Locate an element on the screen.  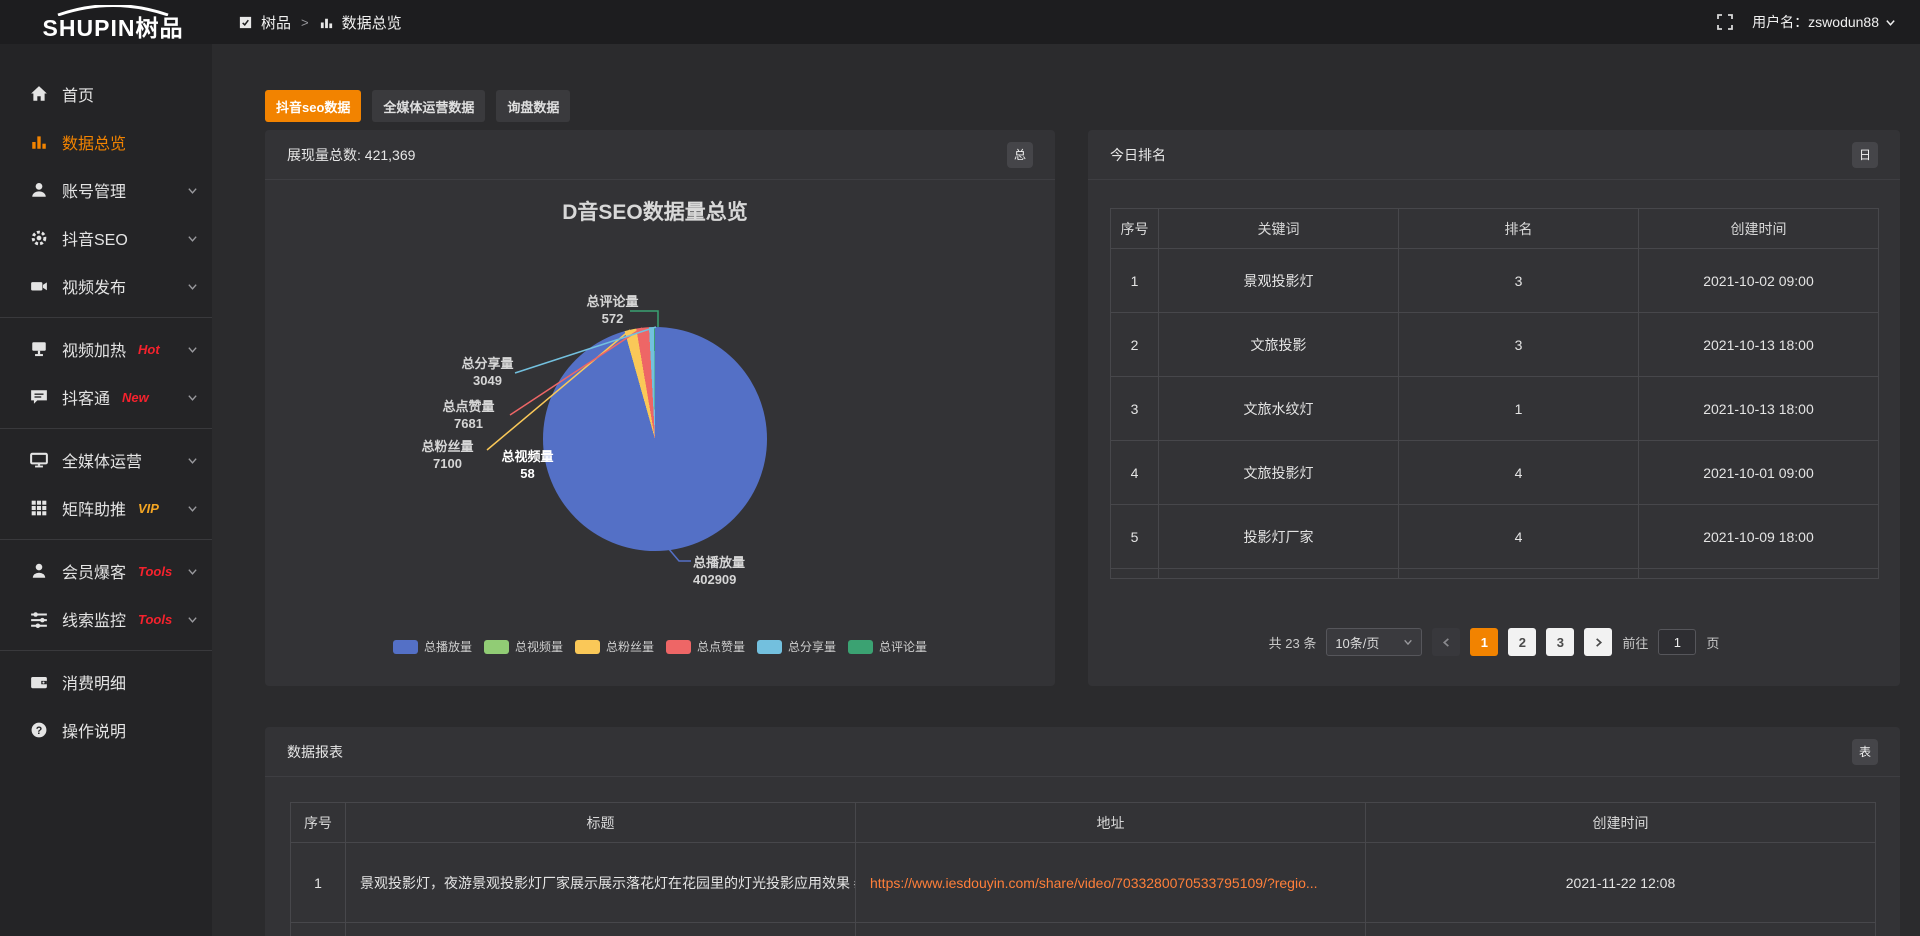
breadcrumb-current: 数据总览 is located at coordinates (371, 23).